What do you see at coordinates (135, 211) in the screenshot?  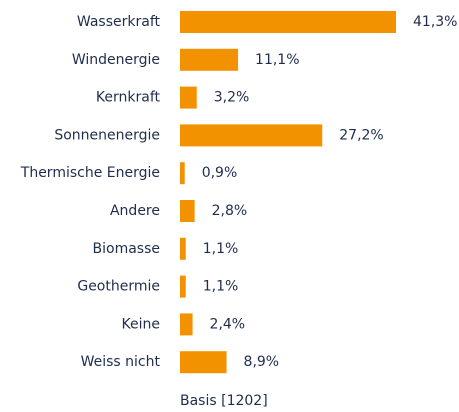 I see `category-label: Andere` at bounding box center [135, 211].